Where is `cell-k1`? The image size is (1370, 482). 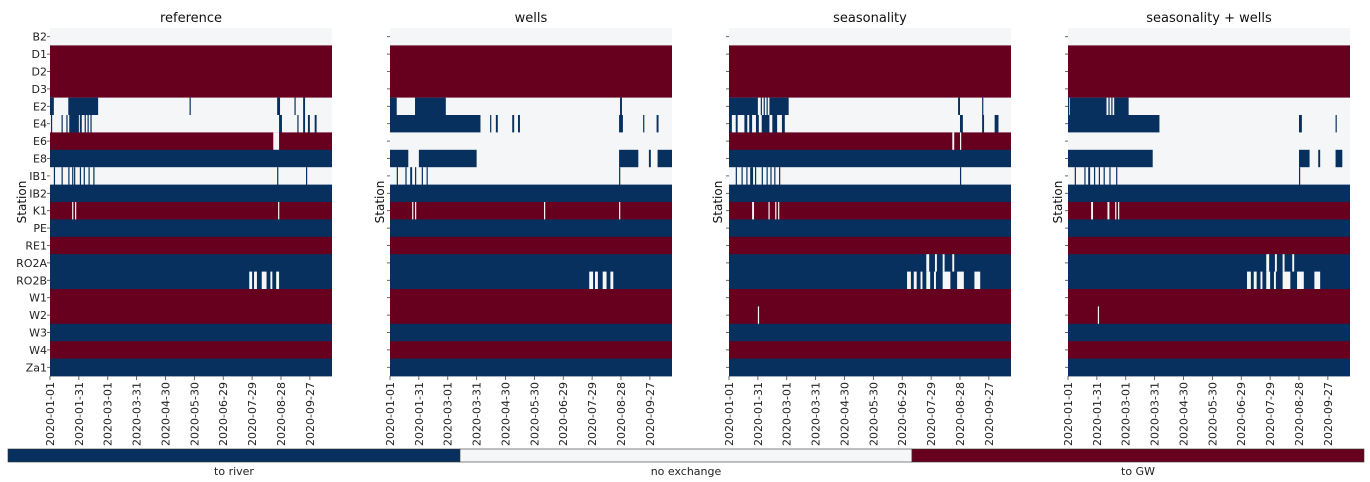
cell-k1 is located at coordinates (531, 211).